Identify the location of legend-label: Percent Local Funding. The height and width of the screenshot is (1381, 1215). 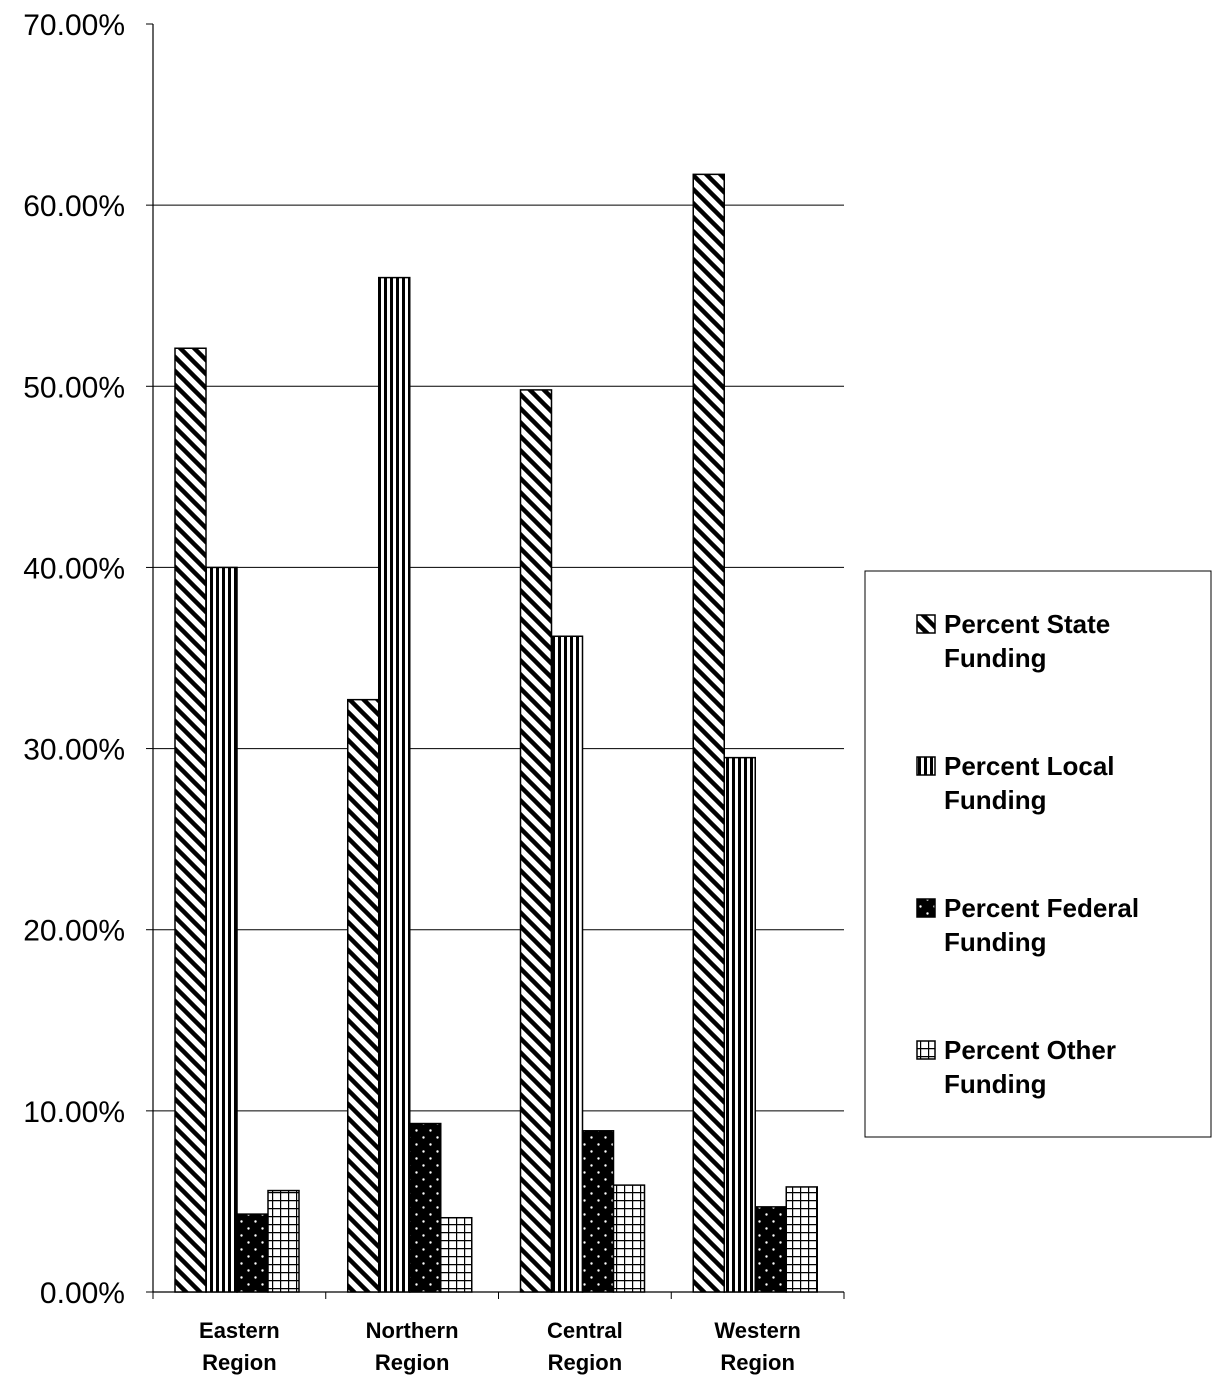
(1029, 783).